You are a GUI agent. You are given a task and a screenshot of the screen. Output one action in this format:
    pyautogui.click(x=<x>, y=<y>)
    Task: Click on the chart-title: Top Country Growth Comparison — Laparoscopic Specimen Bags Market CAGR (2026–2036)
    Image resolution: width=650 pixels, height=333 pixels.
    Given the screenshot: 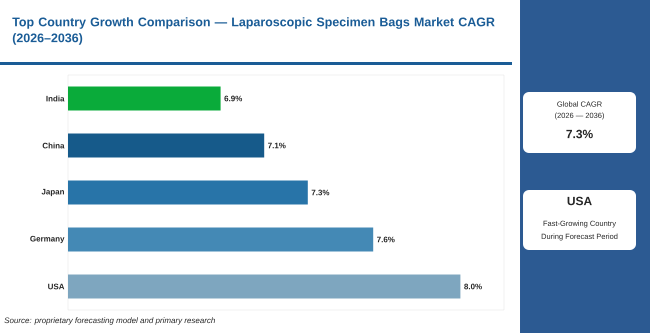 What is the action you would take?
    pyautogui.click(x=253, y=31)
    